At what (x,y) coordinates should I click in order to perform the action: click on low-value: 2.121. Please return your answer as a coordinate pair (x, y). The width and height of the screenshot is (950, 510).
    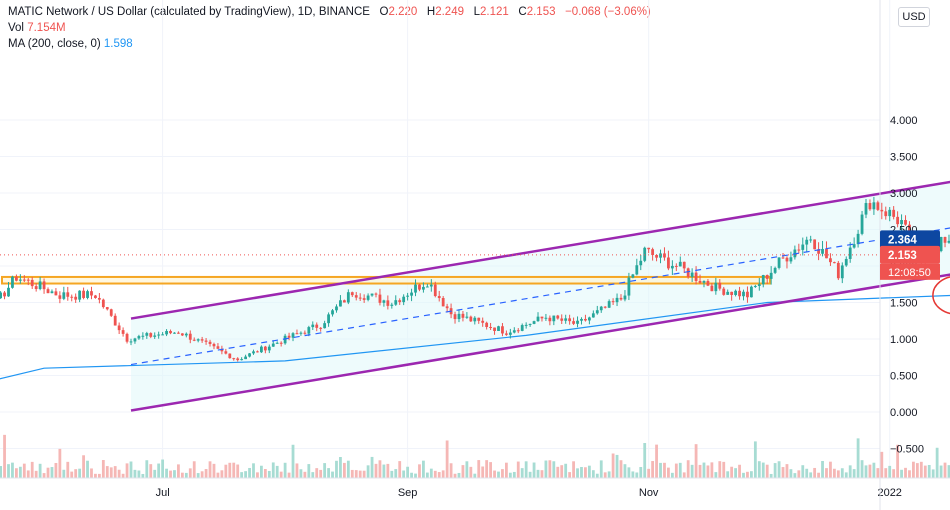
    Looking at the image, I should click on (494, 12).